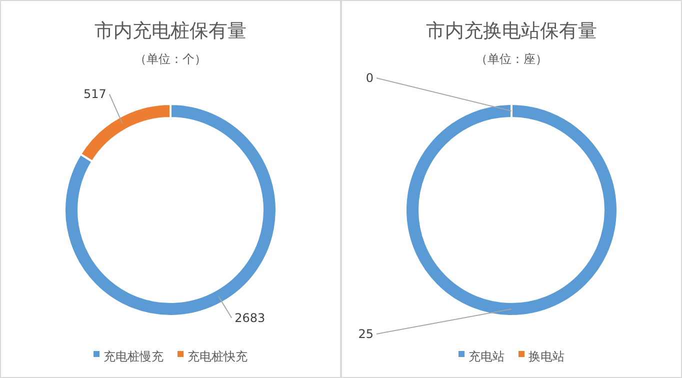  I want to click on data-label: 517, so click(94, 94).